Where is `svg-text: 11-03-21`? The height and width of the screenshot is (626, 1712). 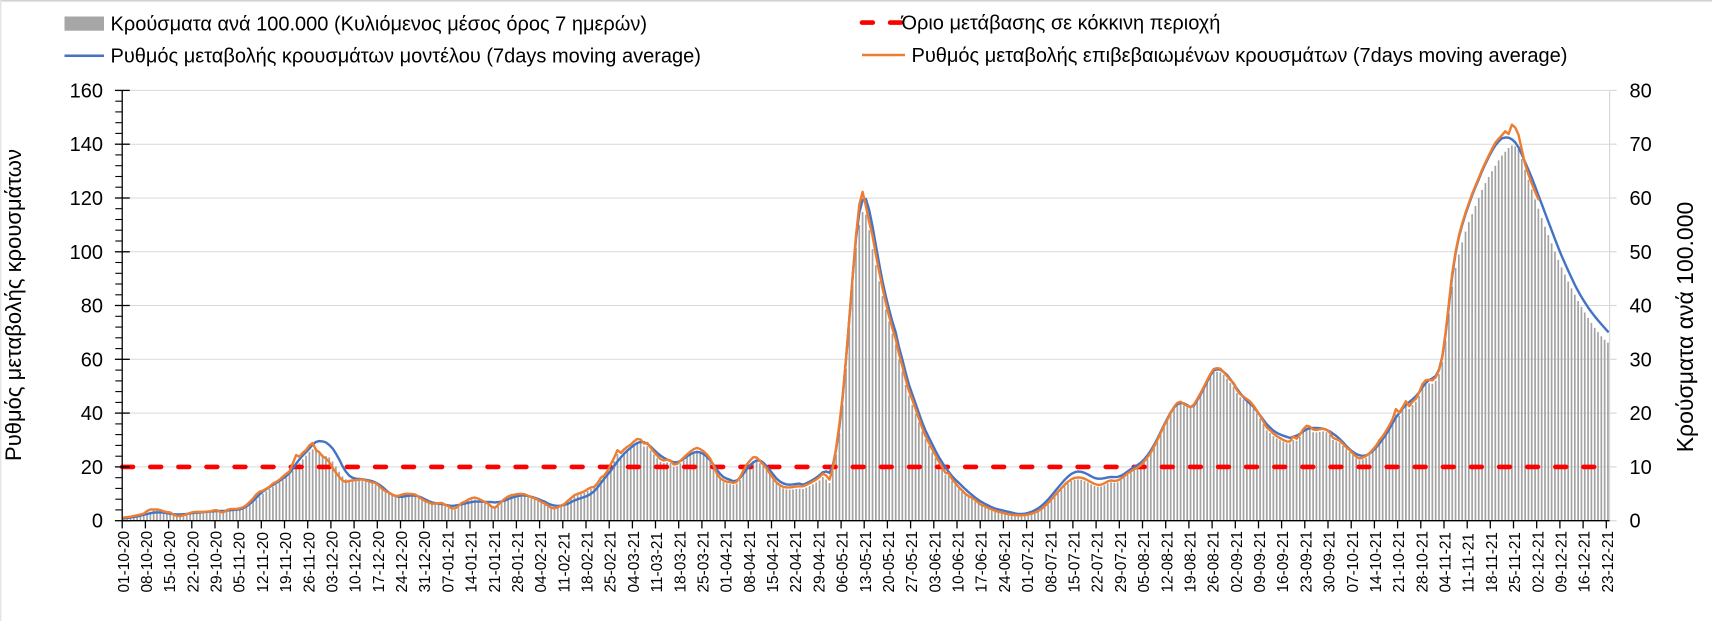
svg-text: 11-03-21 is located at coordinates (657, 562).